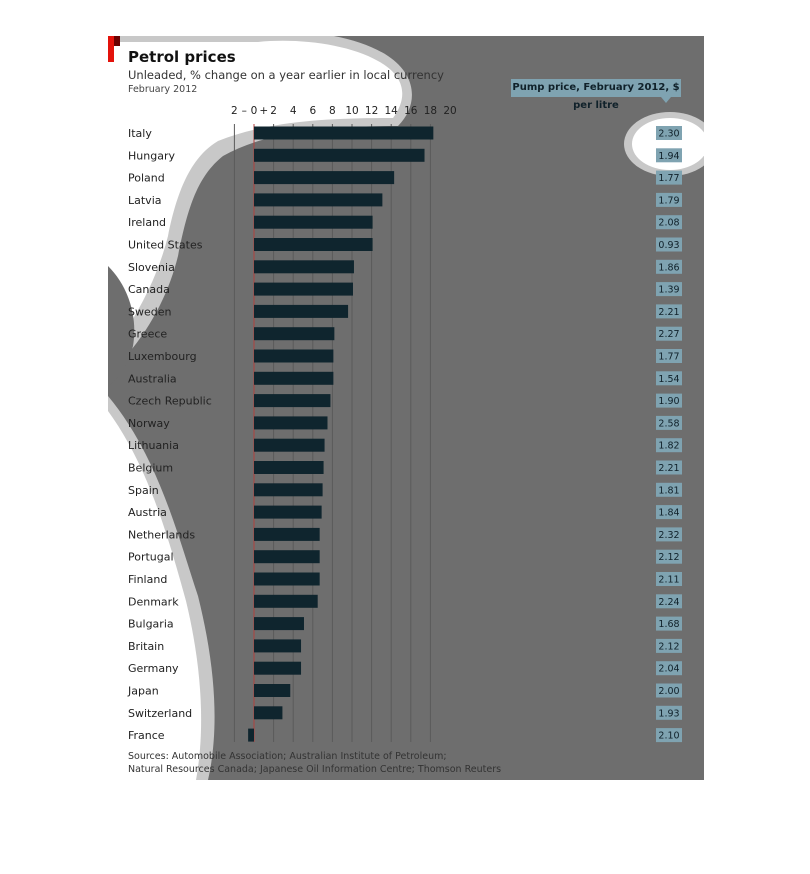 The height and width of the screenshot is (874, 810). What do you see at coordinates (153, 601) in the screenshot?
I see `category-label: Denmark` at bounding box center [153, 601].